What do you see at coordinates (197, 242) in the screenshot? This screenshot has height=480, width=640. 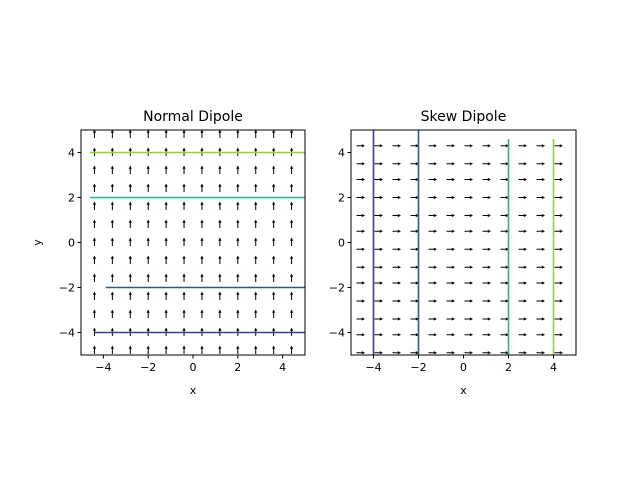 I see `normal-contours` at bounding box center [197, 242].